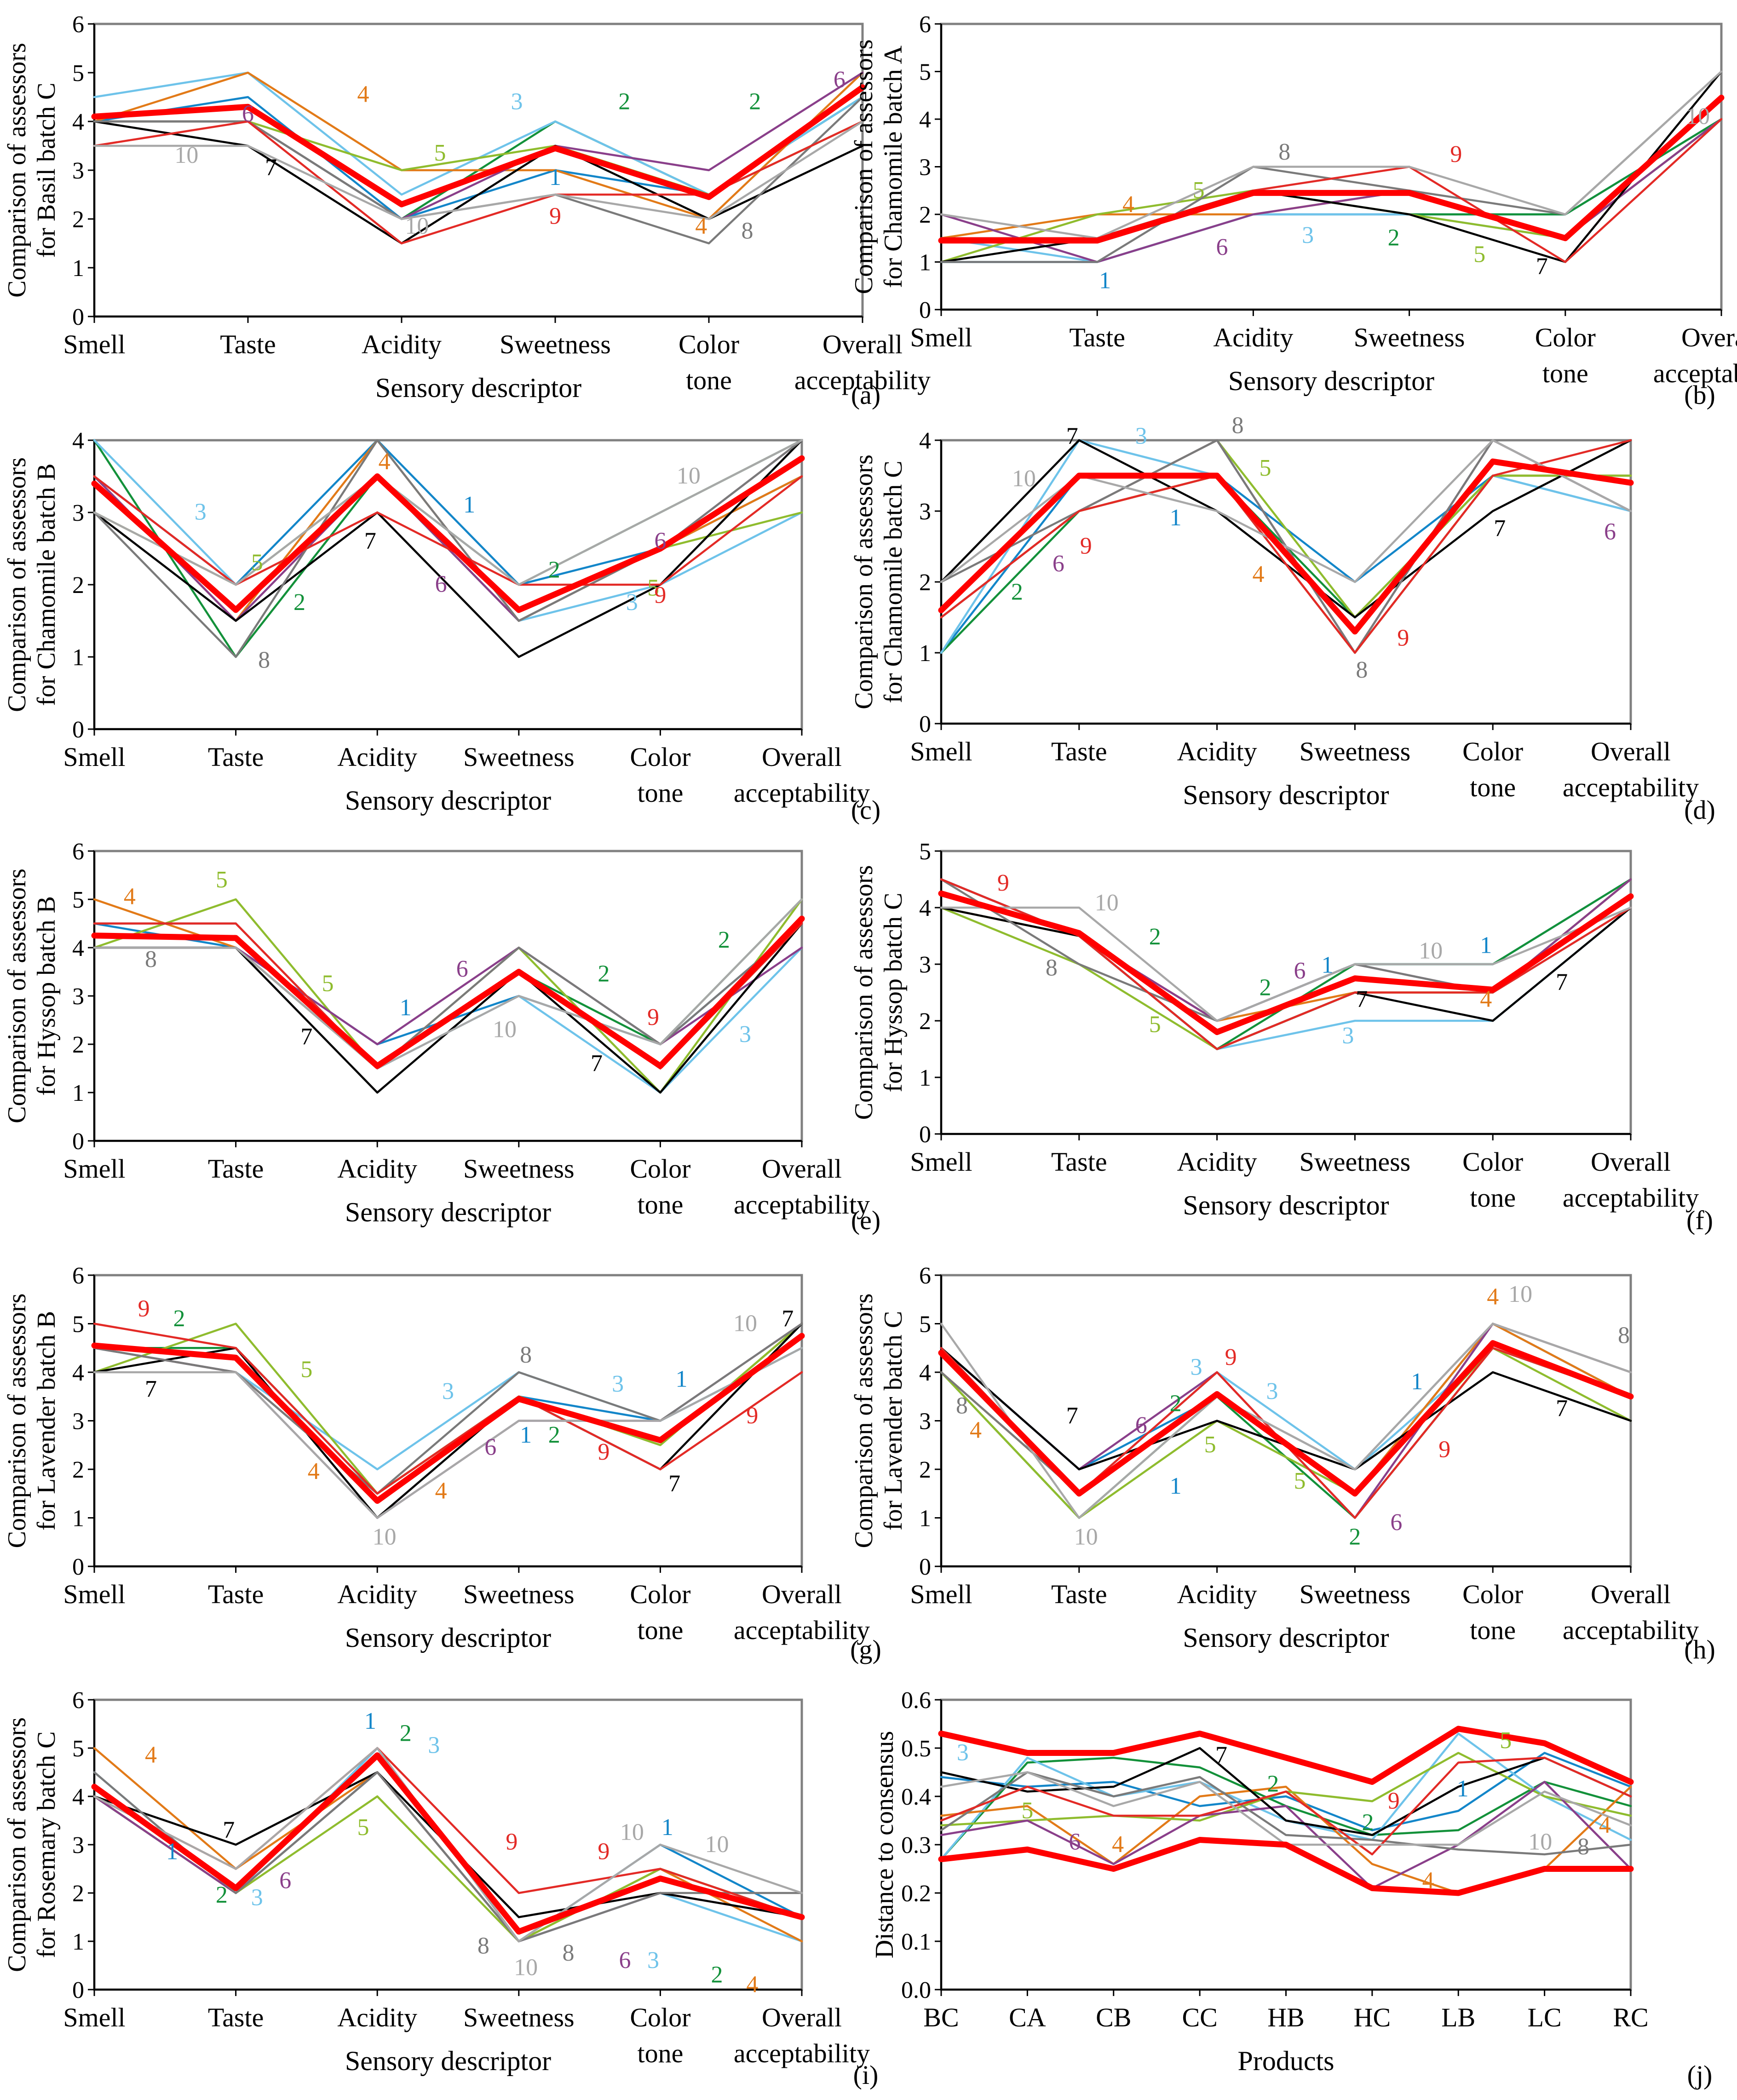  What do you see at coordinates (1458, 2017) in the screenshot?
I see `x-tick-label-line: LB` at bounding box center [1458, 2017].